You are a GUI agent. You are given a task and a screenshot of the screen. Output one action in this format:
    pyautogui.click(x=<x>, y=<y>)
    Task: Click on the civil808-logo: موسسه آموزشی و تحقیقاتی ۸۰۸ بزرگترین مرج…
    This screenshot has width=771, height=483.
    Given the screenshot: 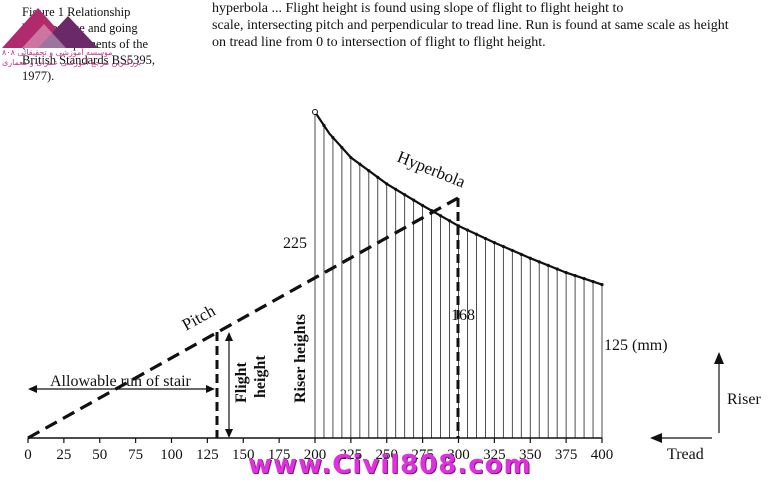 What is the action you would take?
    pyautogui.click(x=70, y=35)
    